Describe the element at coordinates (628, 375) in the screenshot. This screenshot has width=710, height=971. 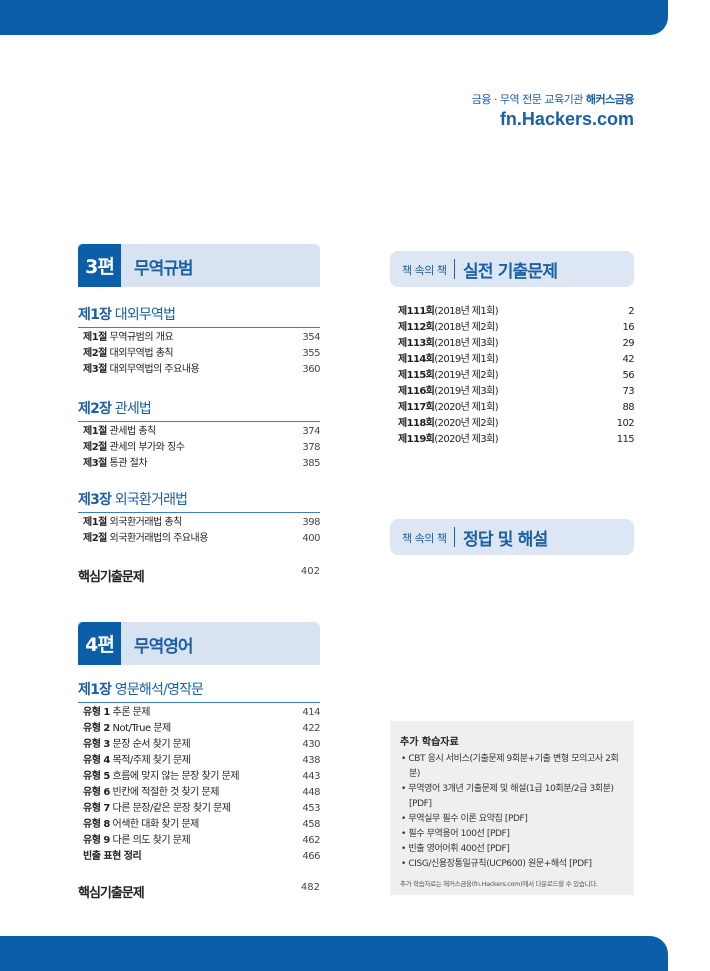
I see `page-number: 56` at that location.